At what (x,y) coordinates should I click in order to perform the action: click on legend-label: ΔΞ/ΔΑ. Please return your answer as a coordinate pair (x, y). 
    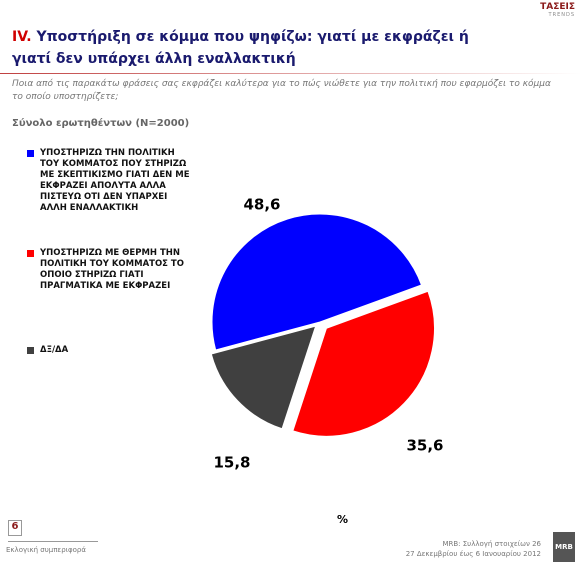
    Looking at the image, I should click on (54, 350).